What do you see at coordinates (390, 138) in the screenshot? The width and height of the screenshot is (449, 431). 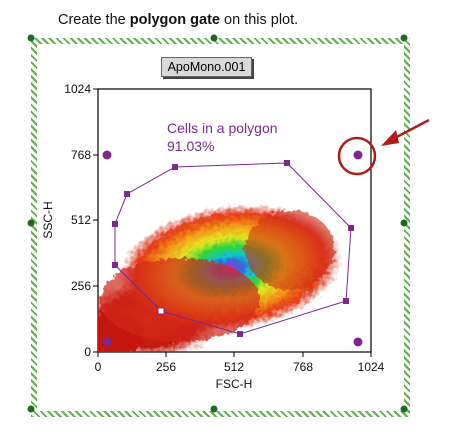 I see `annotation-arrow-head` at bounding box center [390, 138].